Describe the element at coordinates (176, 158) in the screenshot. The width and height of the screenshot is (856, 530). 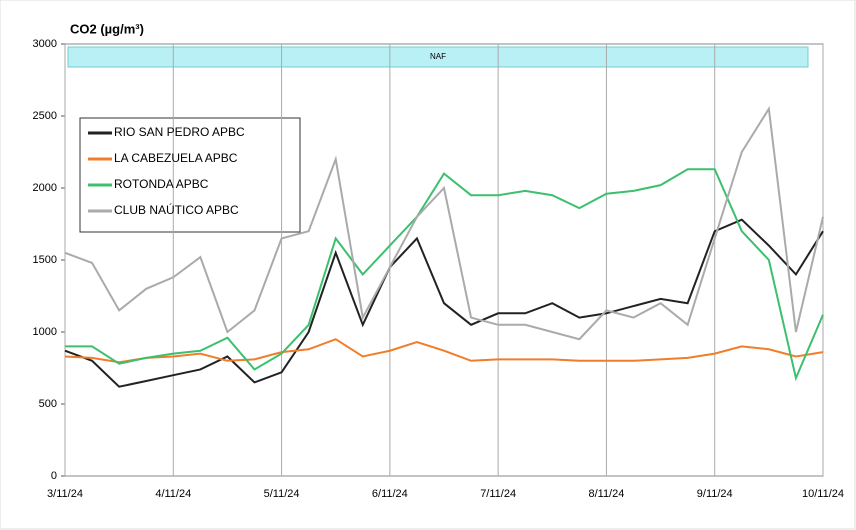
I see `legend-label: LA CABEZUELA APBC` at that location.